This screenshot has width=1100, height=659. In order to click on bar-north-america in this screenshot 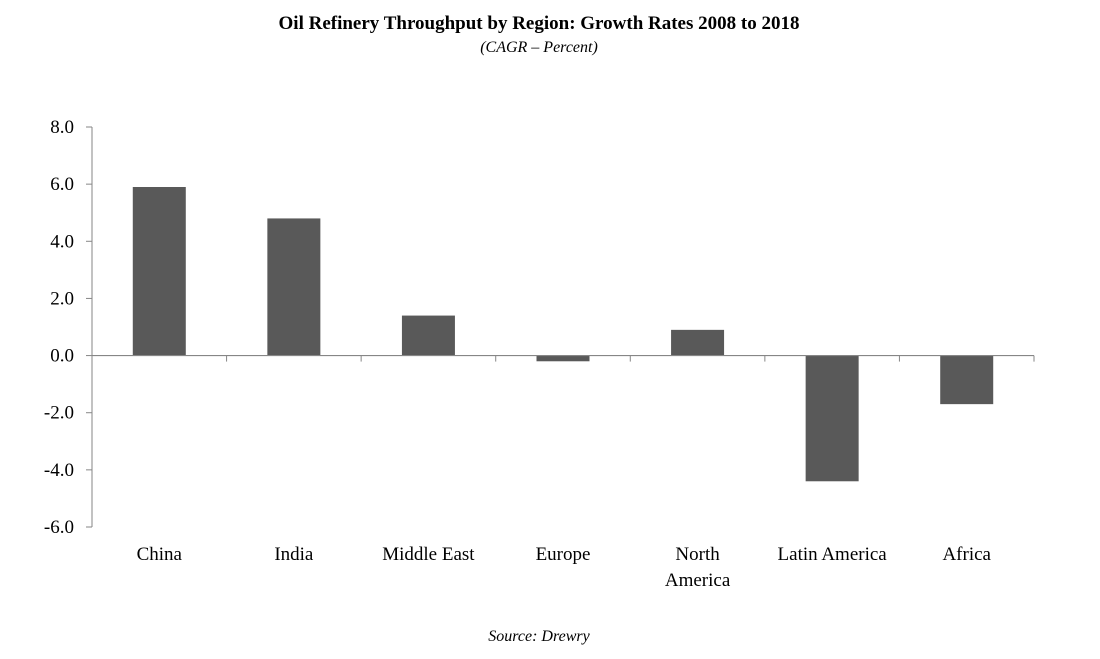, I will do `click(698, 342)`.